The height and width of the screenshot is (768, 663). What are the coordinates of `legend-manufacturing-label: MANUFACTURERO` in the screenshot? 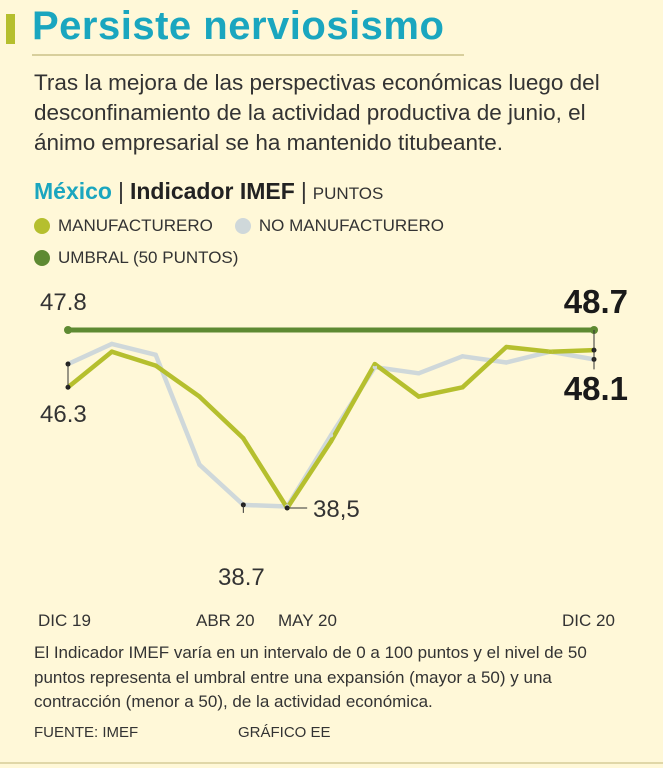 It's located at (135, 225).